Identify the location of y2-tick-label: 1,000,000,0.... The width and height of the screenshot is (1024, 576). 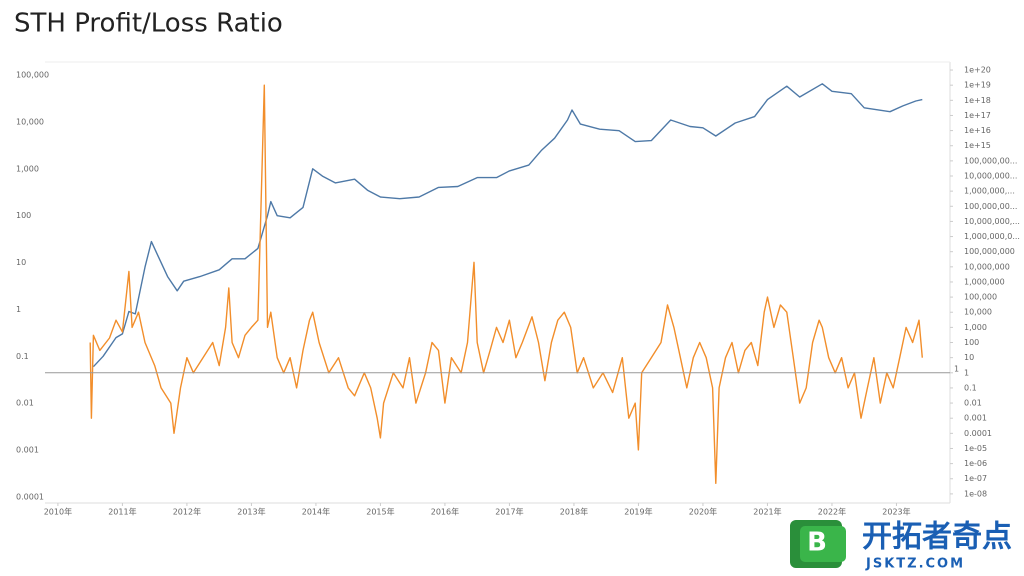
(992, 236).